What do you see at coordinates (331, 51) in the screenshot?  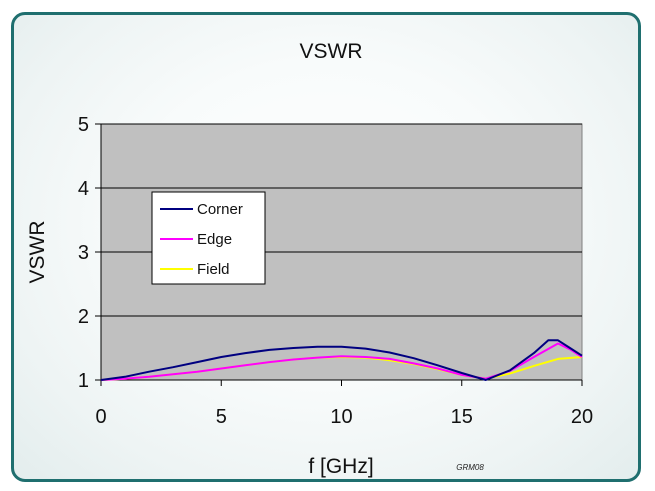 I see `chart-title: VSWR` at bounding box center [331, 51].